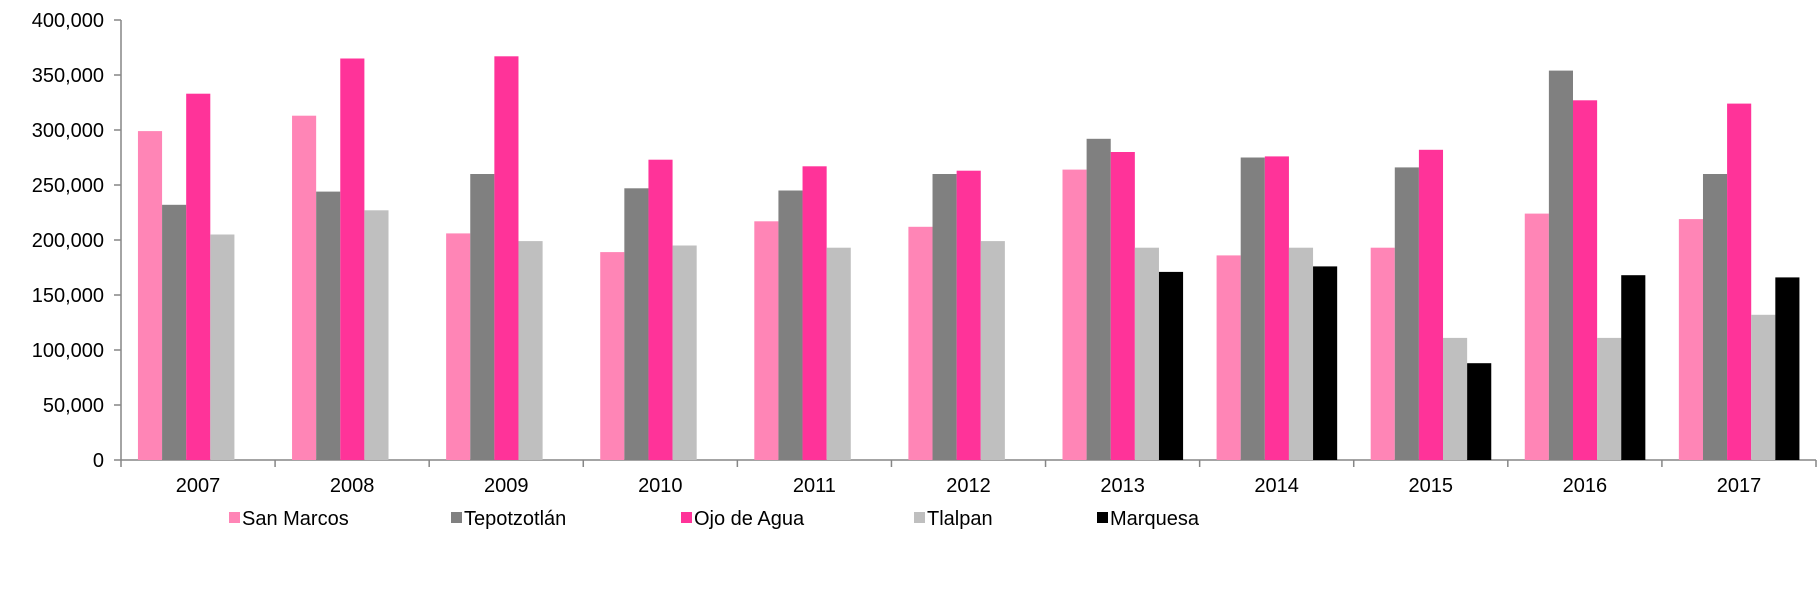 This screenshot has height=613, width=1820. Describe the element at coordinates (1155, 519) in the screenshot. I see `legend-label: Marquesa` at that location.